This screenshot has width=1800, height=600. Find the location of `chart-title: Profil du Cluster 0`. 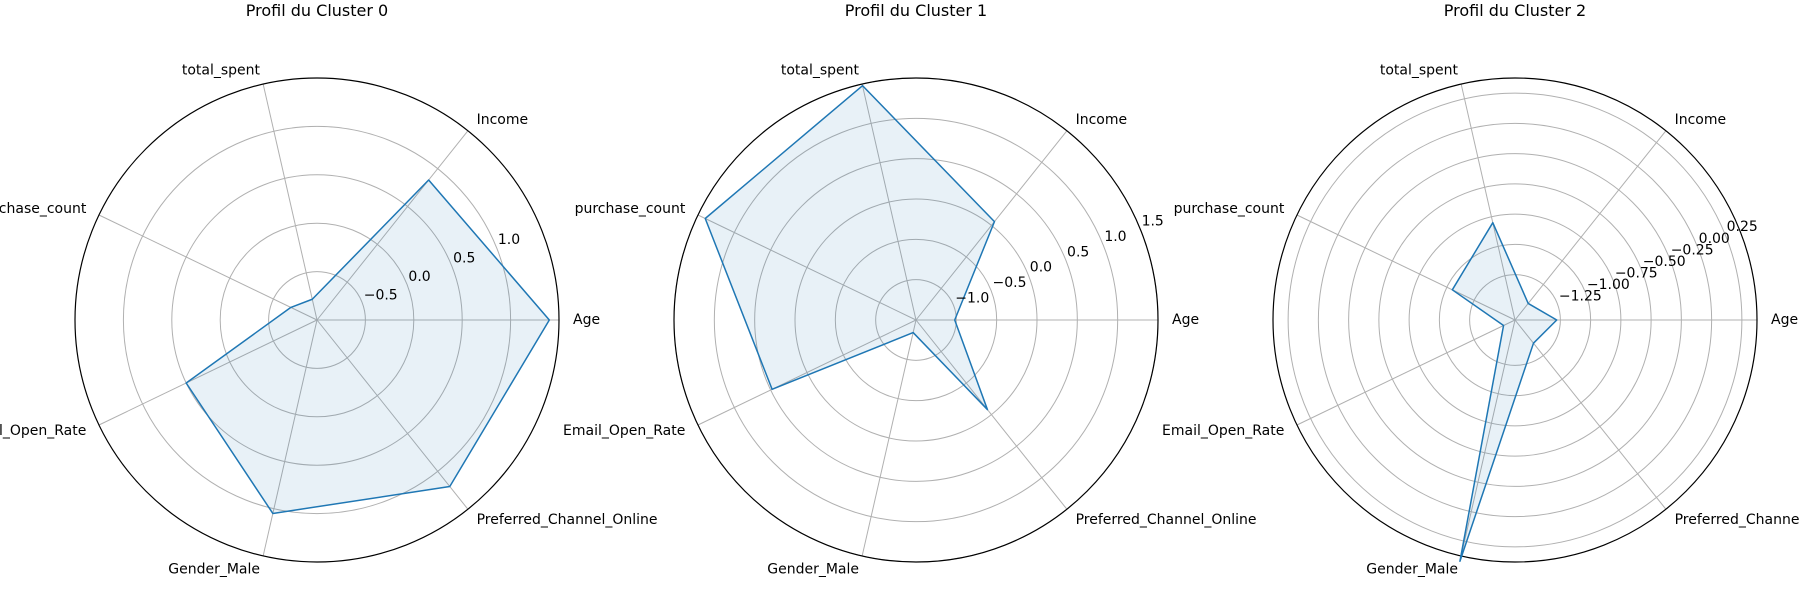

chart-title: Profil du Cluster 0 is located at coordinates (317, 10).